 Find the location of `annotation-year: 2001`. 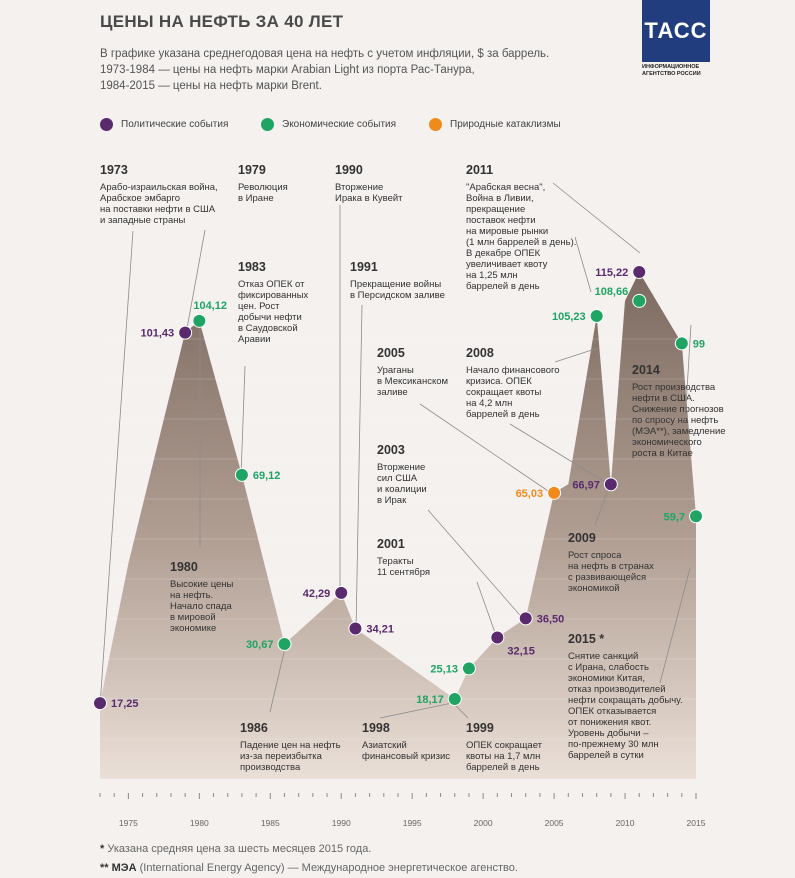

annotation-year: 2001 is located at coordinates (391, 544).